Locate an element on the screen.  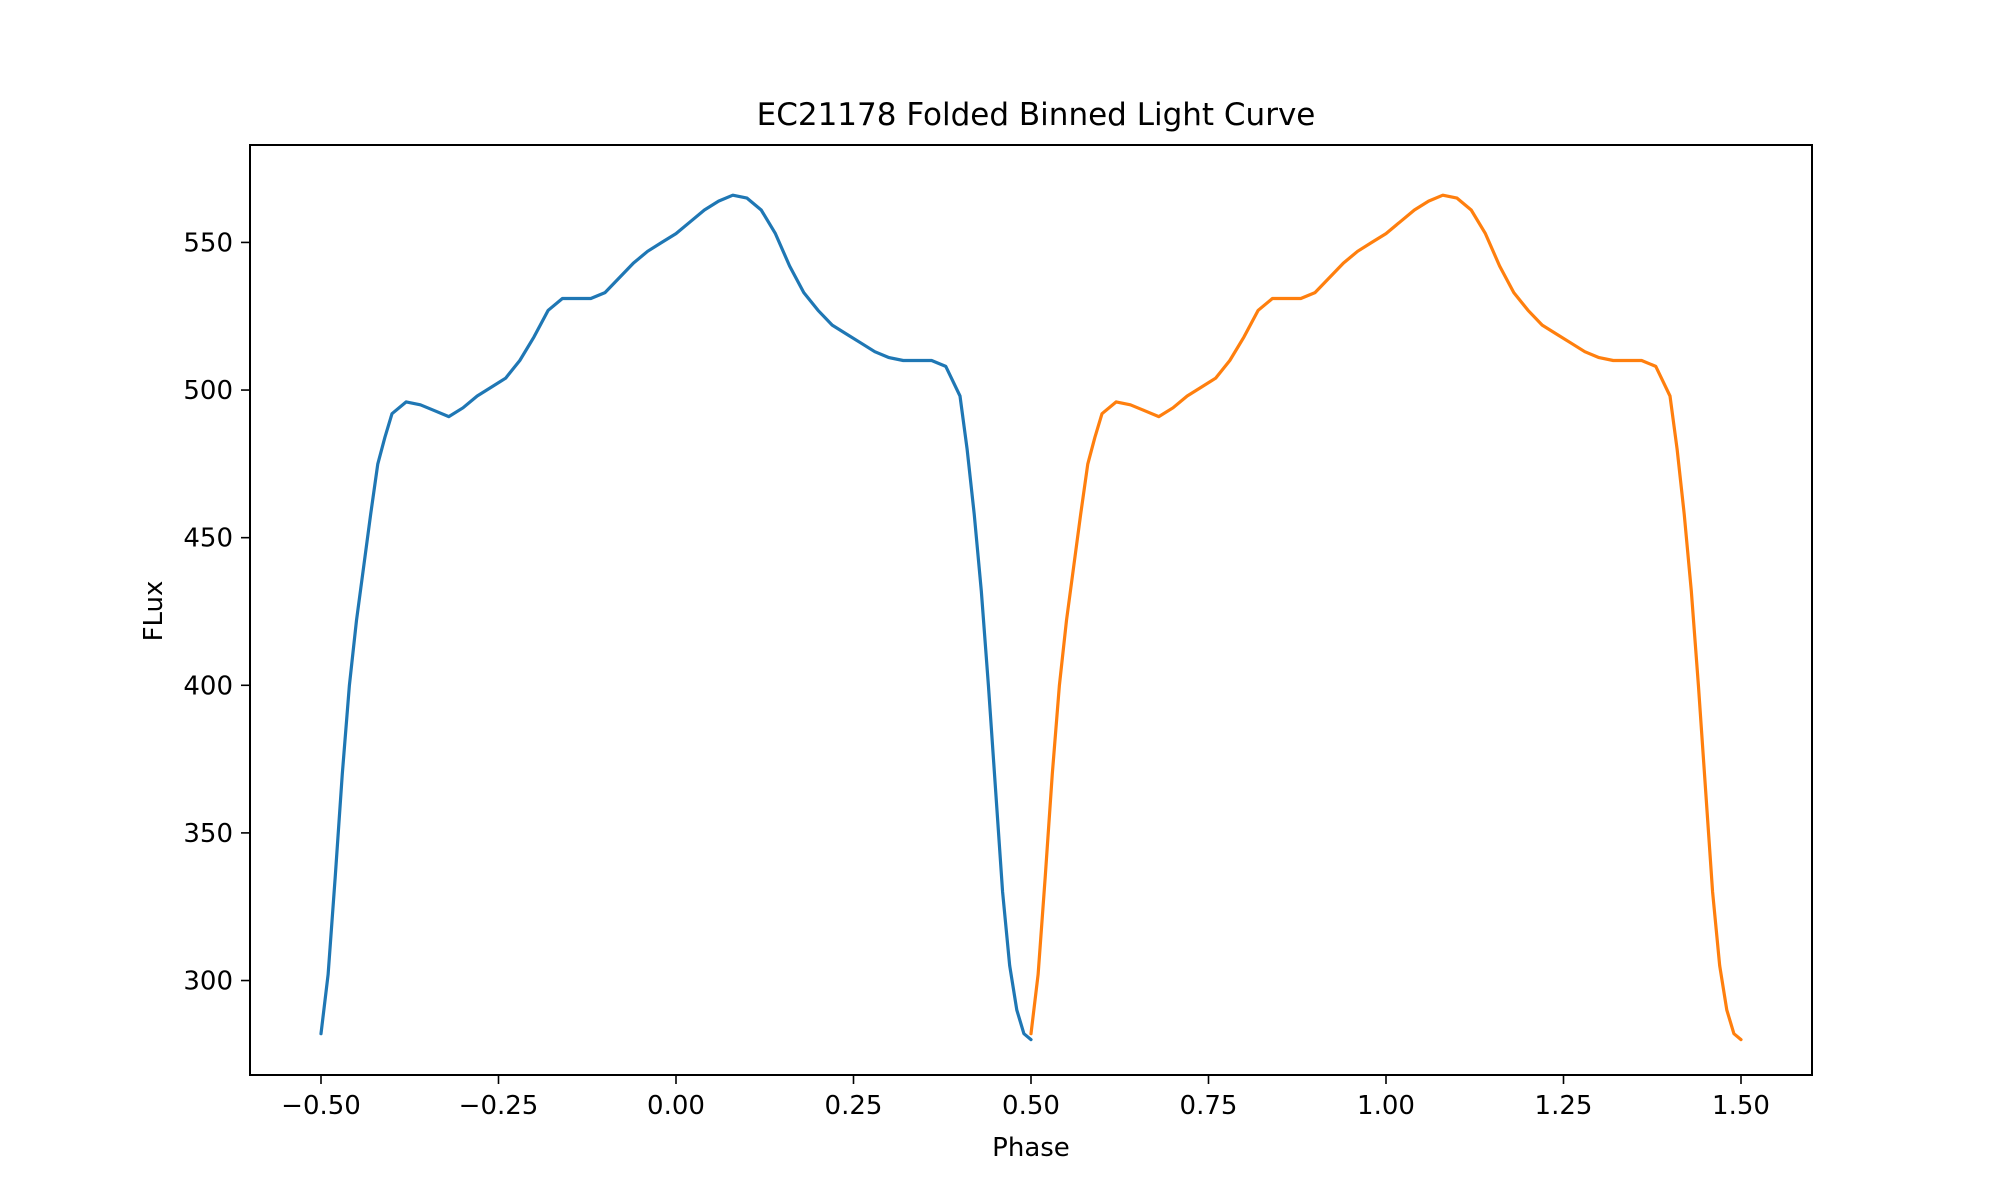
x-axis-ticks: −0.50 −0.25 0.00 0.25 0.50 0.75 1.00 1.25 1.50 is located at coordinates (1025, 1098).